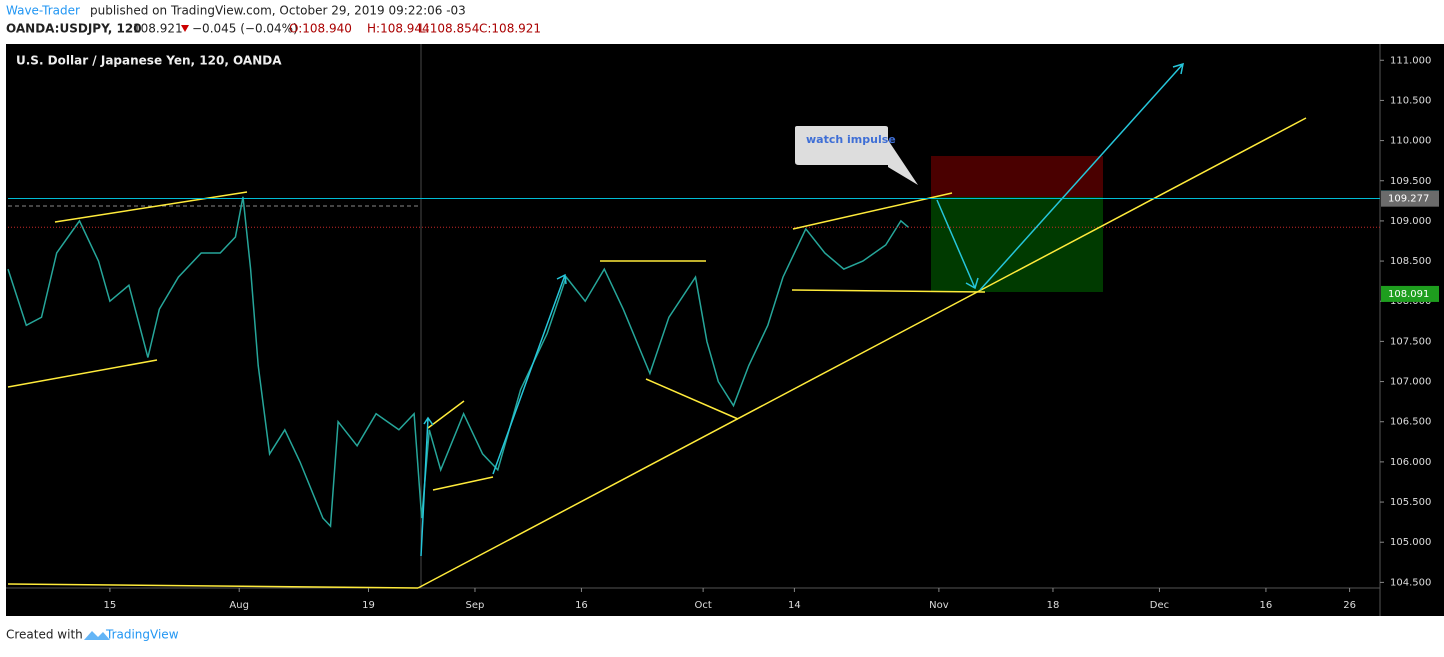  I want to click on y-tick-label: 107.000, so click(1410, 382).